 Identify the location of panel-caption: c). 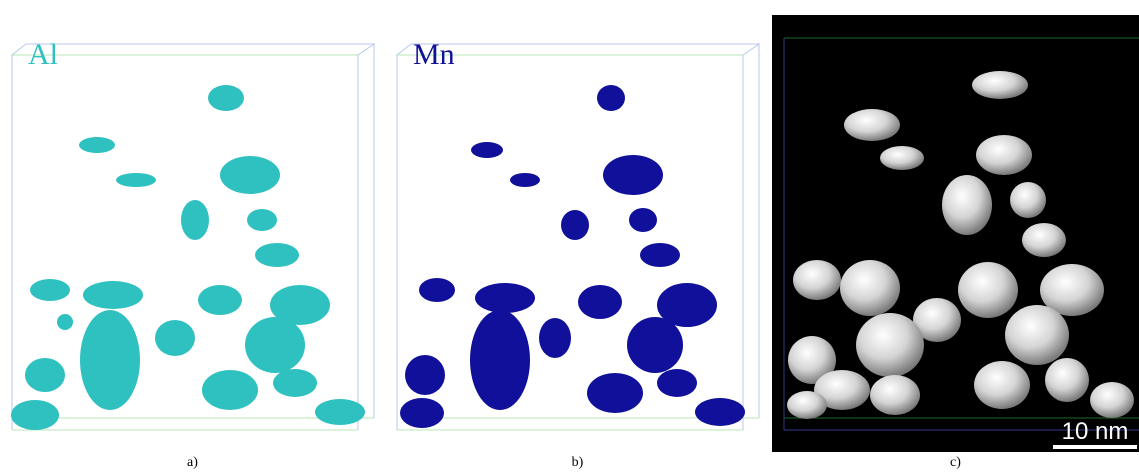
(955, 462).